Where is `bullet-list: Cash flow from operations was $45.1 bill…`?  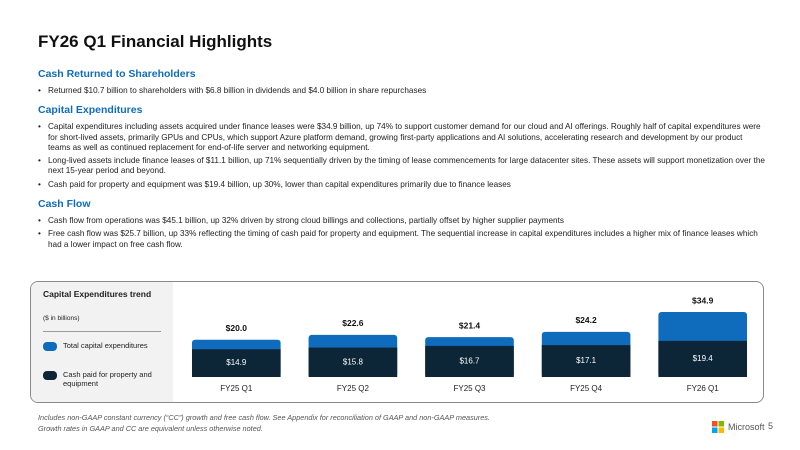
bullet-list: Cash flow from operations was $45.1 bill… is located at coordinates (402, 233).